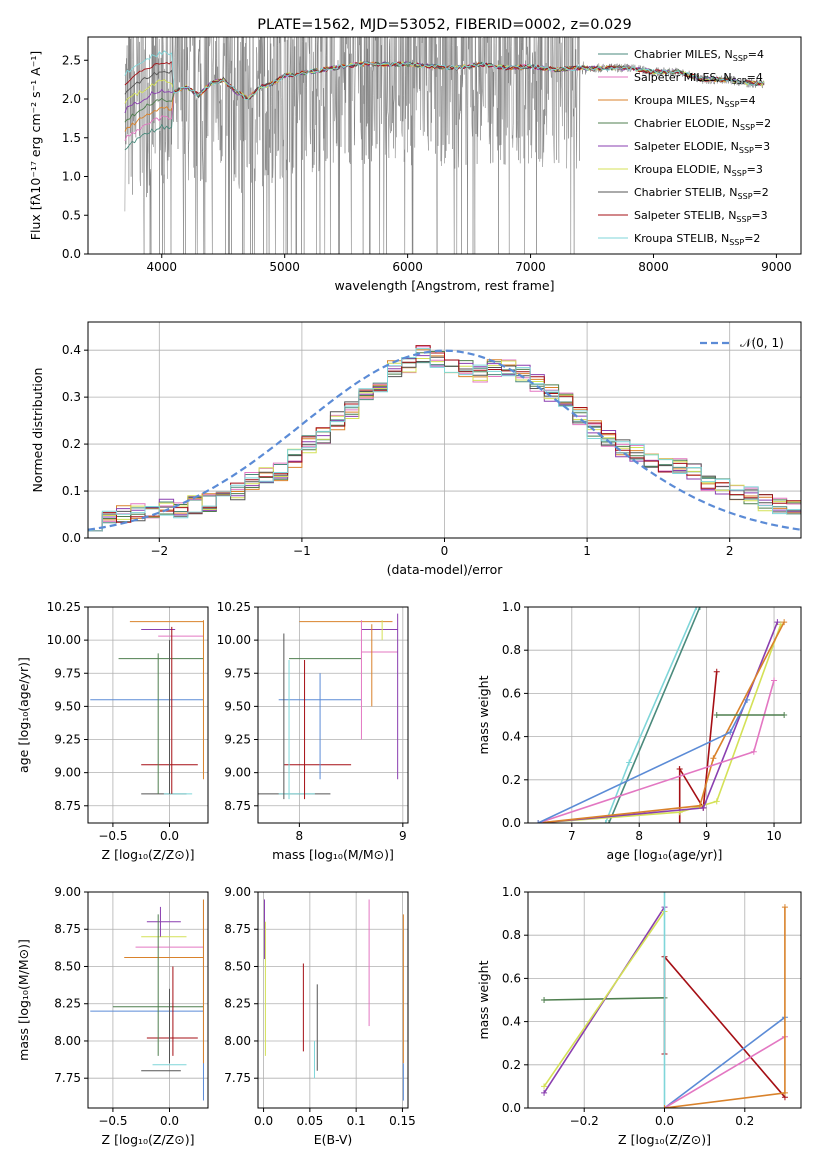  Describe the element at coordinates (71, 60) in the screenshot. I see `y-tick-label: 2.5` at that location.